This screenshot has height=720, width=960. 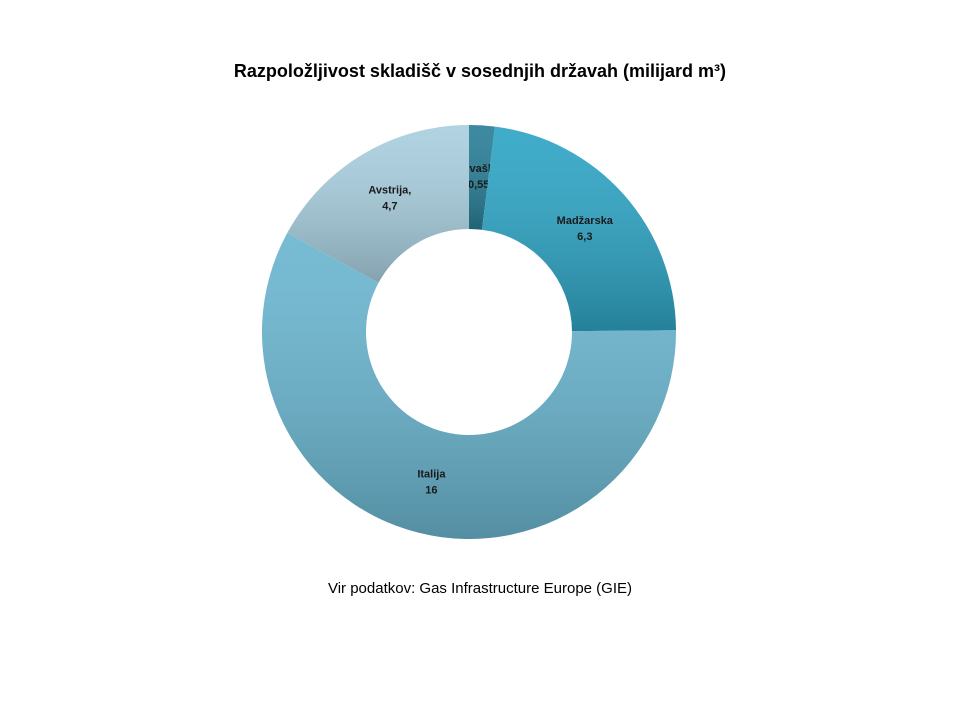 I want to click on data-label-name: Madžarska, so click(x=585, y=221).